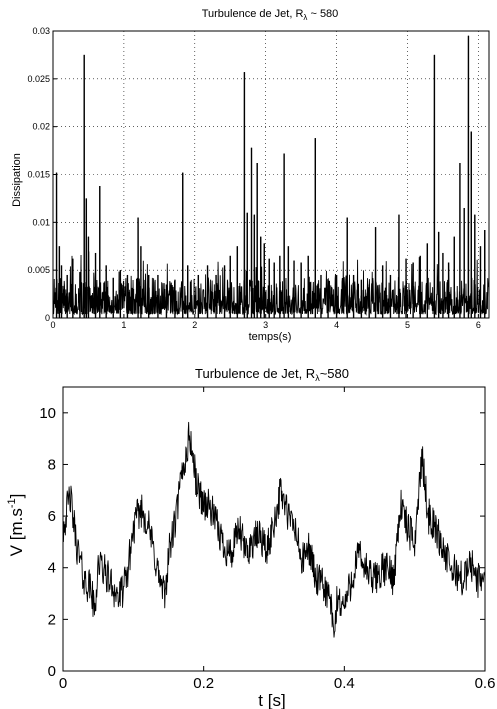  Describe the element at coordinates (336, 325) in the screenshot. I see `chart1-x-tick-label: 4` at that location.